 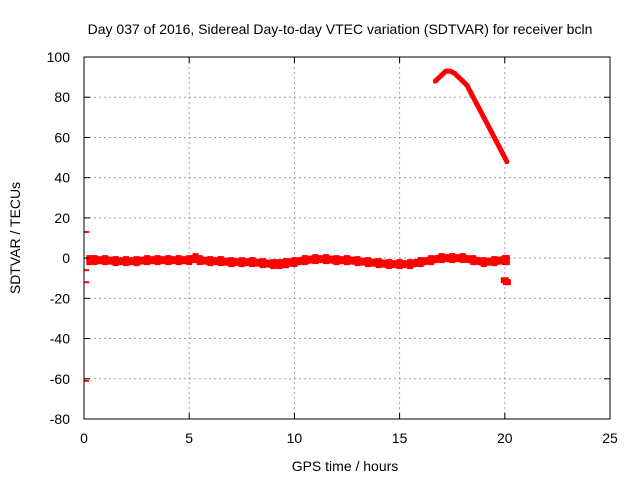 What do you see at coordinates (610, 438) in the screenshot?
I see `x-tick-label: 25` at bounding box center [610, 438].